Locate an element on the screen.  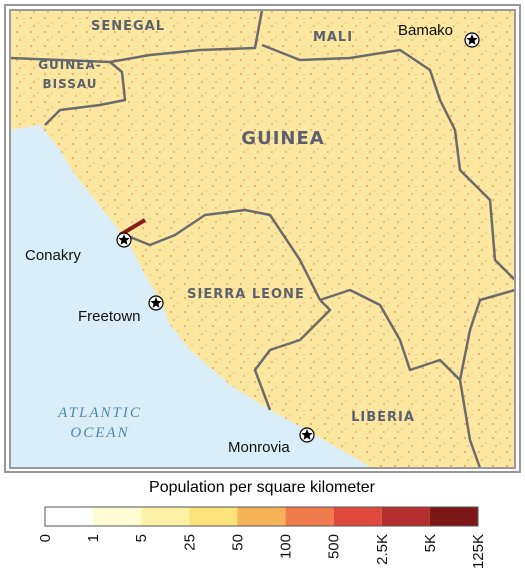
legend: 0 1 5 25 50 100 500 2.5K 5K 125K is located at coordinates (262, 537).